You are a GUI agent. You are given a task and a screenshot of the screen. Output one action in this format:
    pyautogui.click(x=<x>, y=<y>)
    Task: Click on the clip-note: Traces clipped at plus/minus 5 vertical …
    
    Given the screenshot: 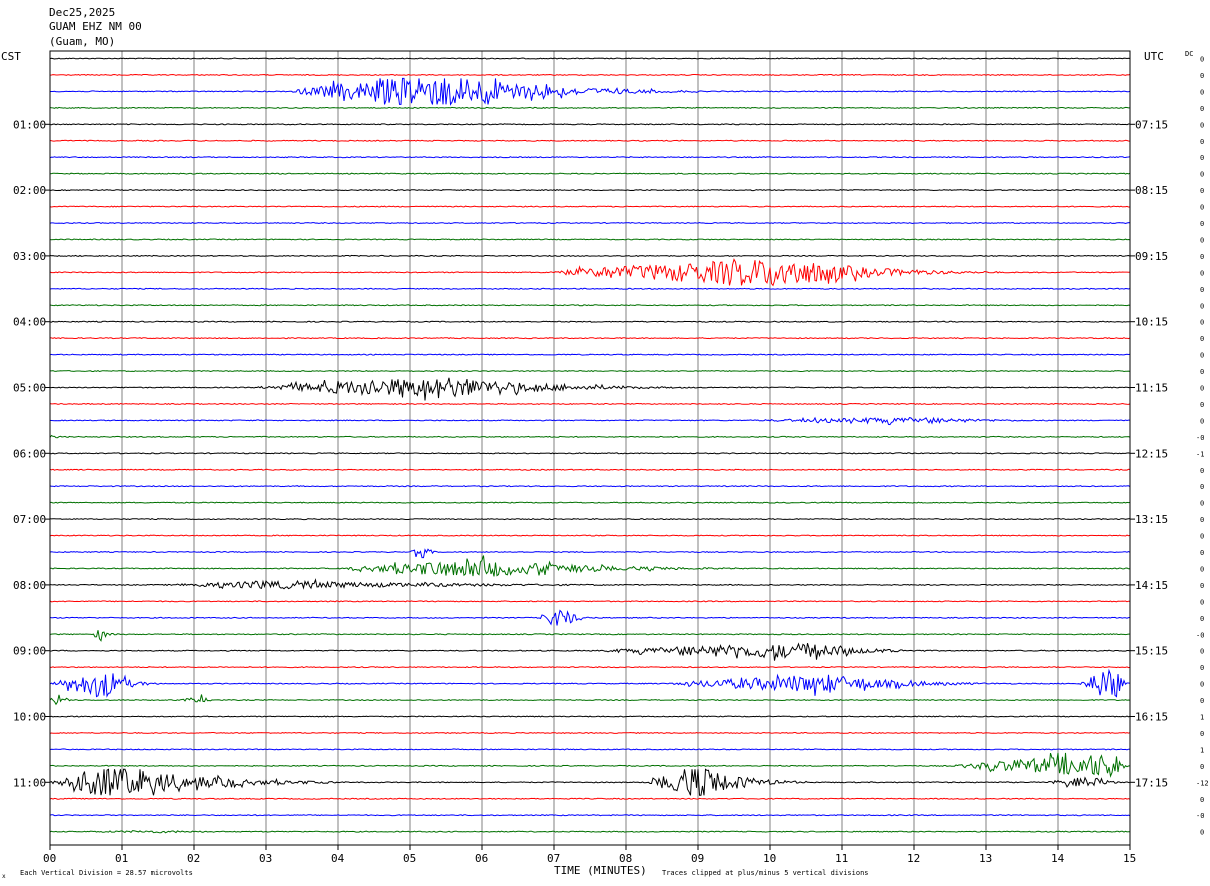 What is the action you would take?
    pyautogui.click(x=765, y=873)
    